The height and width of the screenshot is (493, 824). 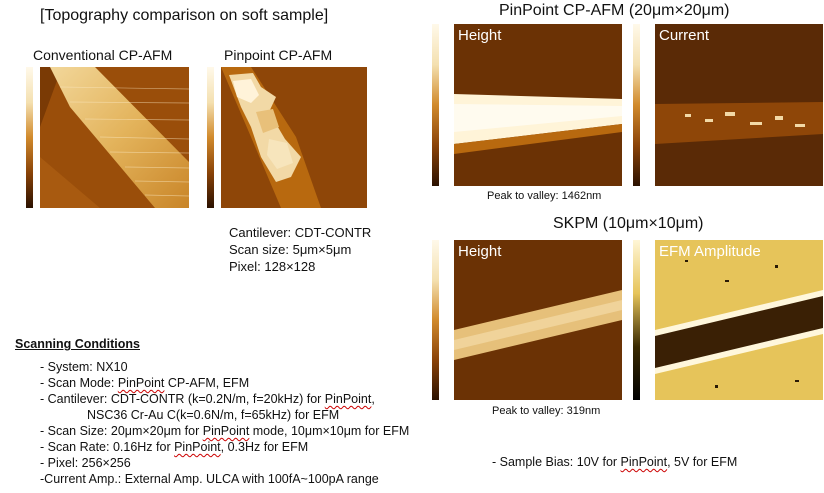 I want to click on condition-scan-mode: - Scan Mode: PinPoint CP-AFM, EFM, so click(x=145, y=383).